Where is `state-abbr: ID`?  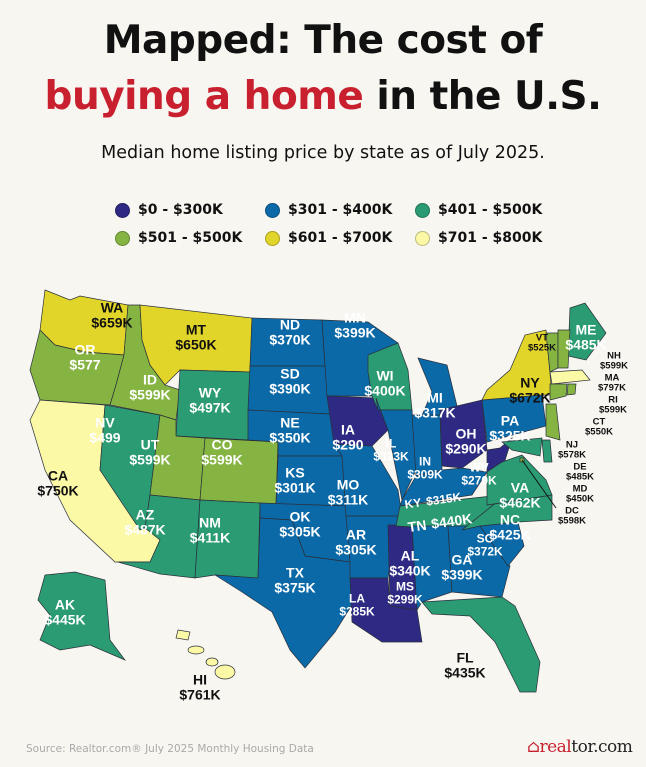
state-abbr: ID is located at coordinates (149, 379).